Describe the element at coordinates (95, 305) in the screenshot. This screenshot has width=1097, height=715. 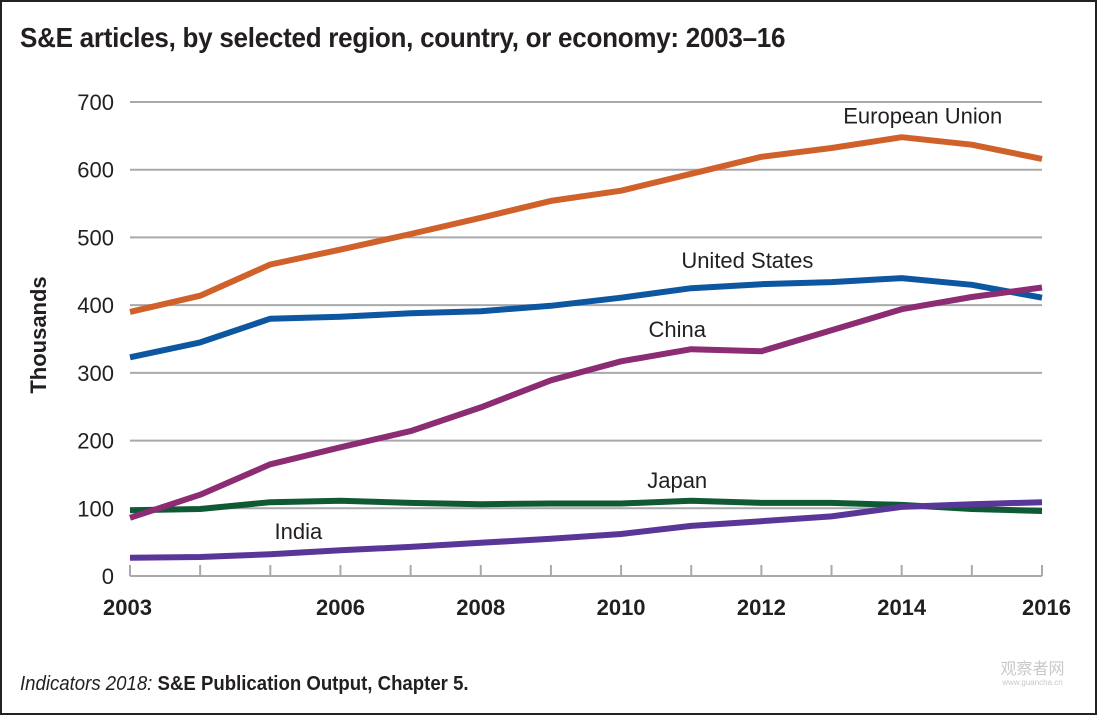
I see `y-tick-label: 400` at that location.